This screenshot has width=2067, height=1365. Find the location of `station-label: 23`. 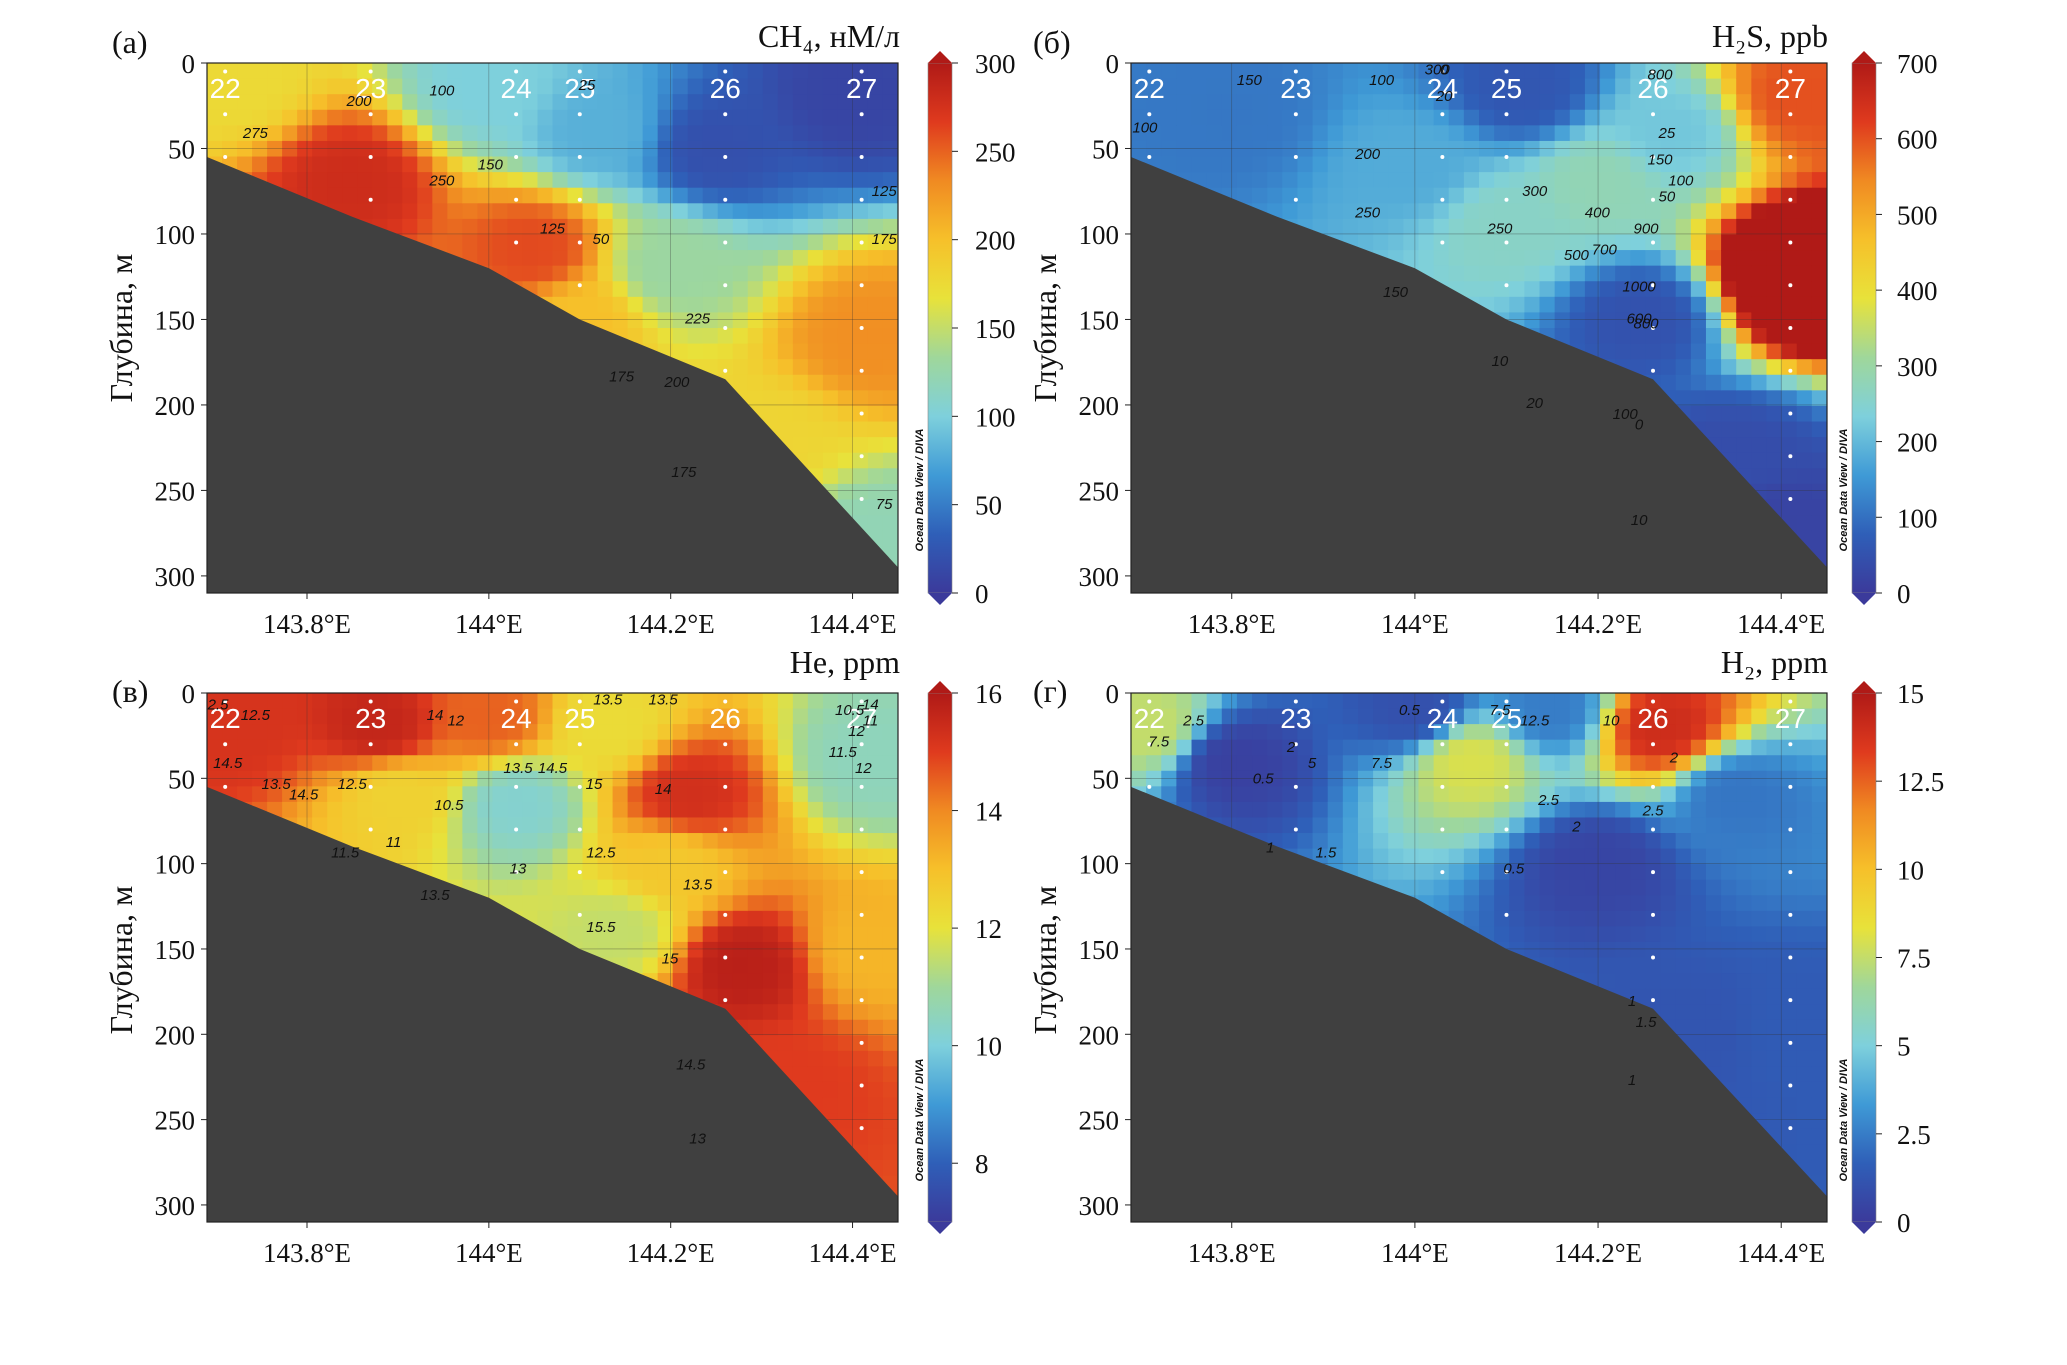

station-label: 23 is located at coordinates (1295, 88).